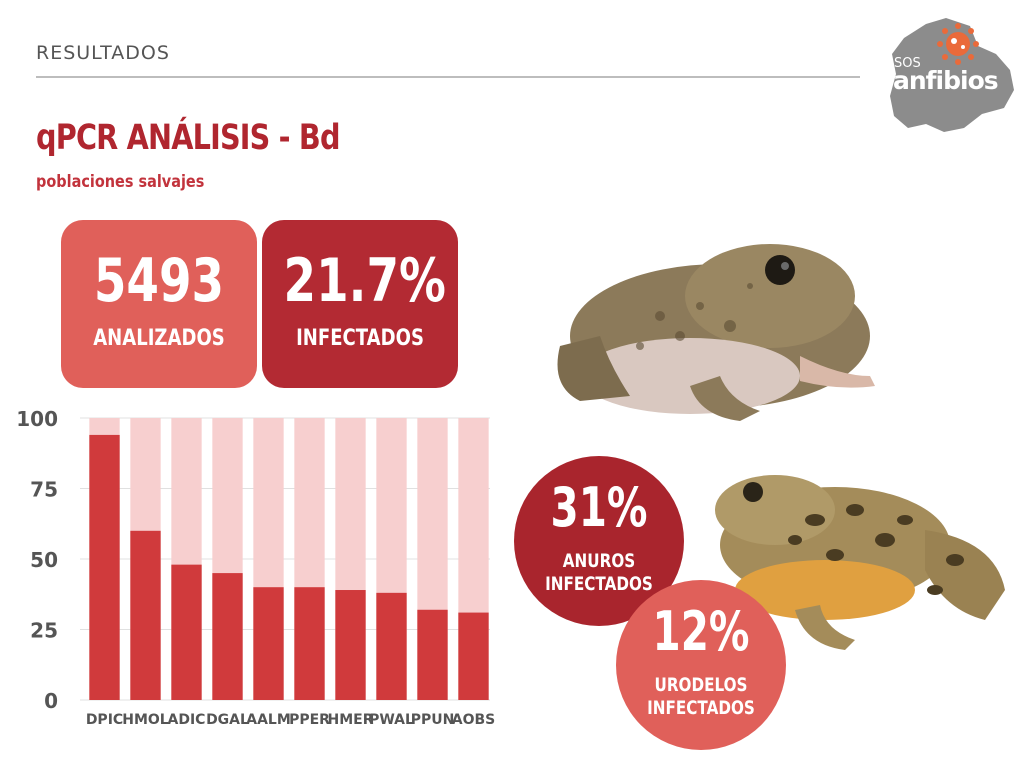  What do you see at coordinates (120, 182) in the screenshot?
I see `page-subtitle: poblaciones salvajes` at bounding box center [120, 182].